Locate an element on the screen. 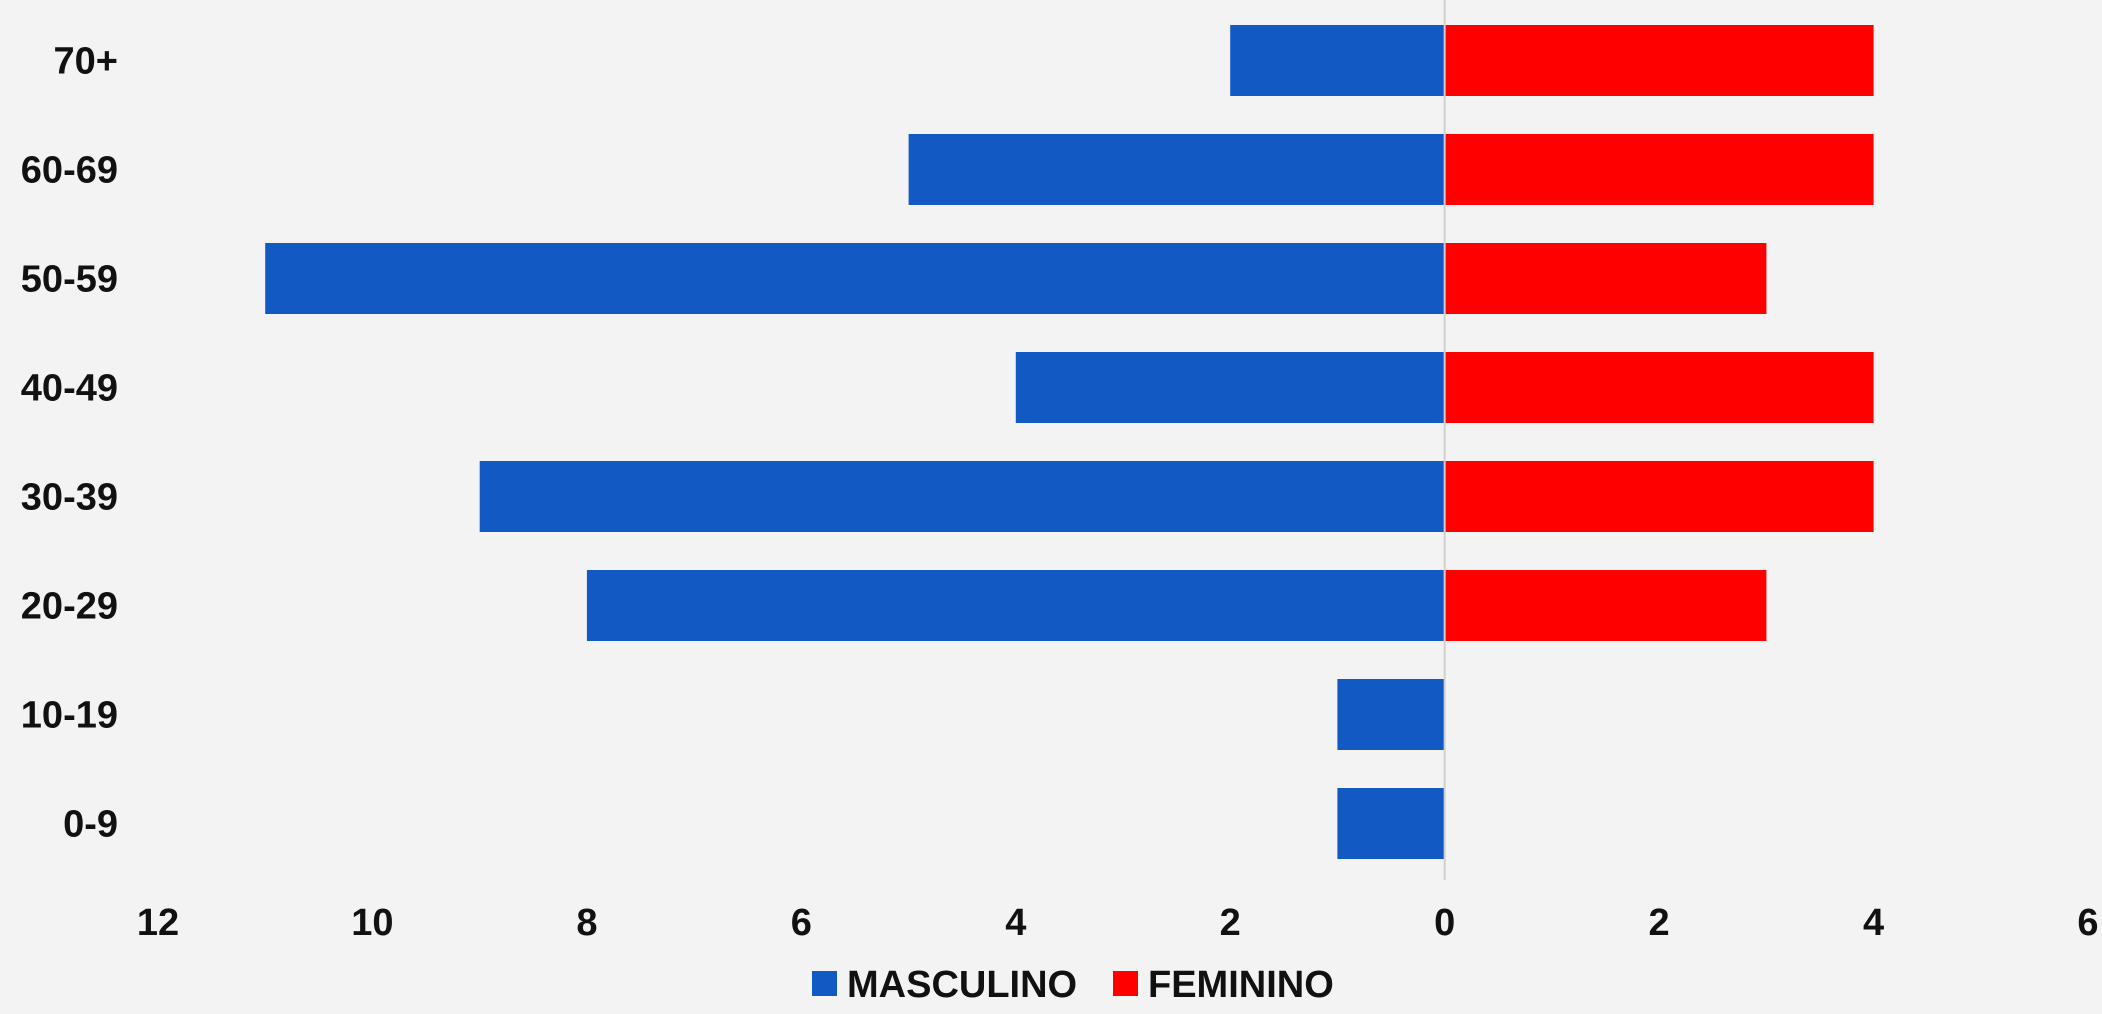  legend-item-masculino: MASCULINO is located at coordinates (944, 985).